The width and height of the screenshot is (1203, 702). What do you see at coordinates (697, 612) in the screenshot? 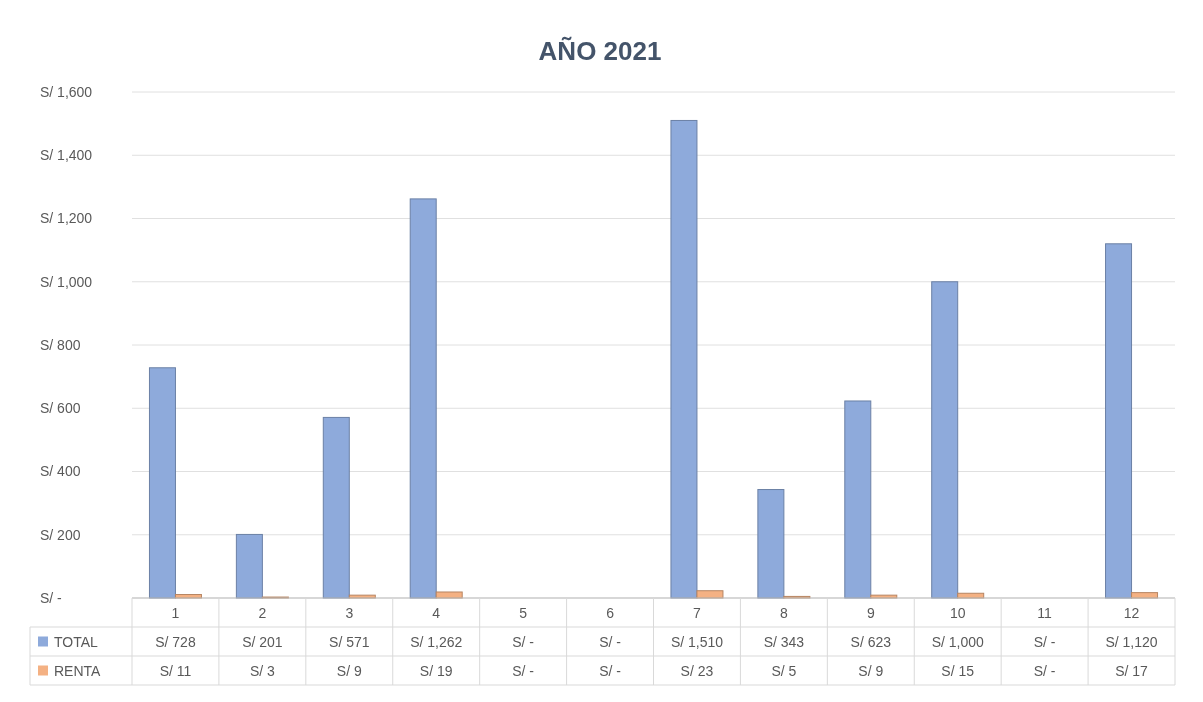
I see `x-tick-label: 7` at bounding box center [697, 612].